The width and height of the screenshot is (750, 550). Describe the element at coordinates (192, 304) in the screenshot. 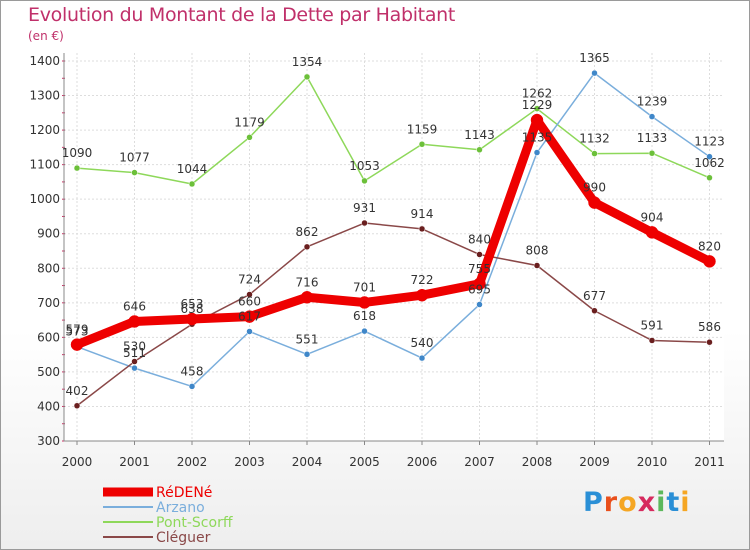

I see `data-label-redene: 653` at that location.